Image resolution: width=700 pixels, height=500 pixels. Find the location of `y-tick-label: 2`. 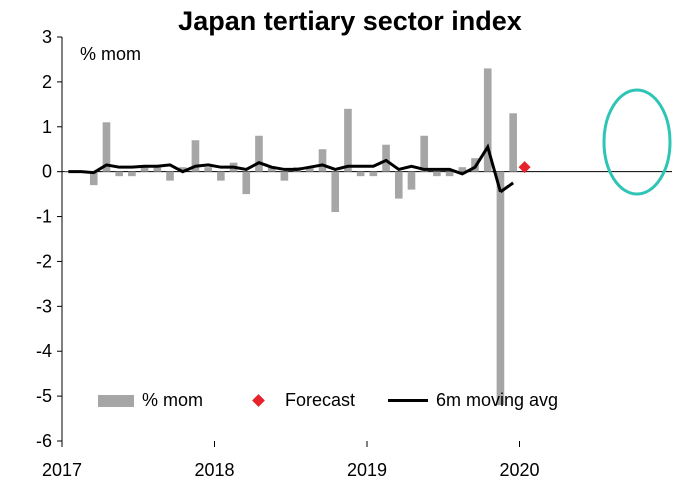

y-tick-label: 2 is located at coordinates (47, 82).